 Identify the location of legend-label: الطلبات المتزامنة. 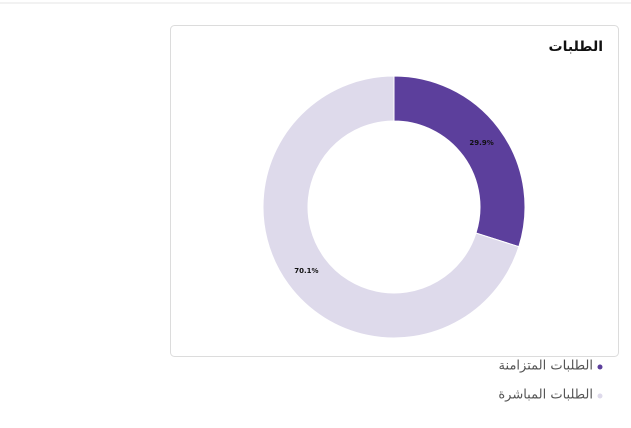
(546, 366).